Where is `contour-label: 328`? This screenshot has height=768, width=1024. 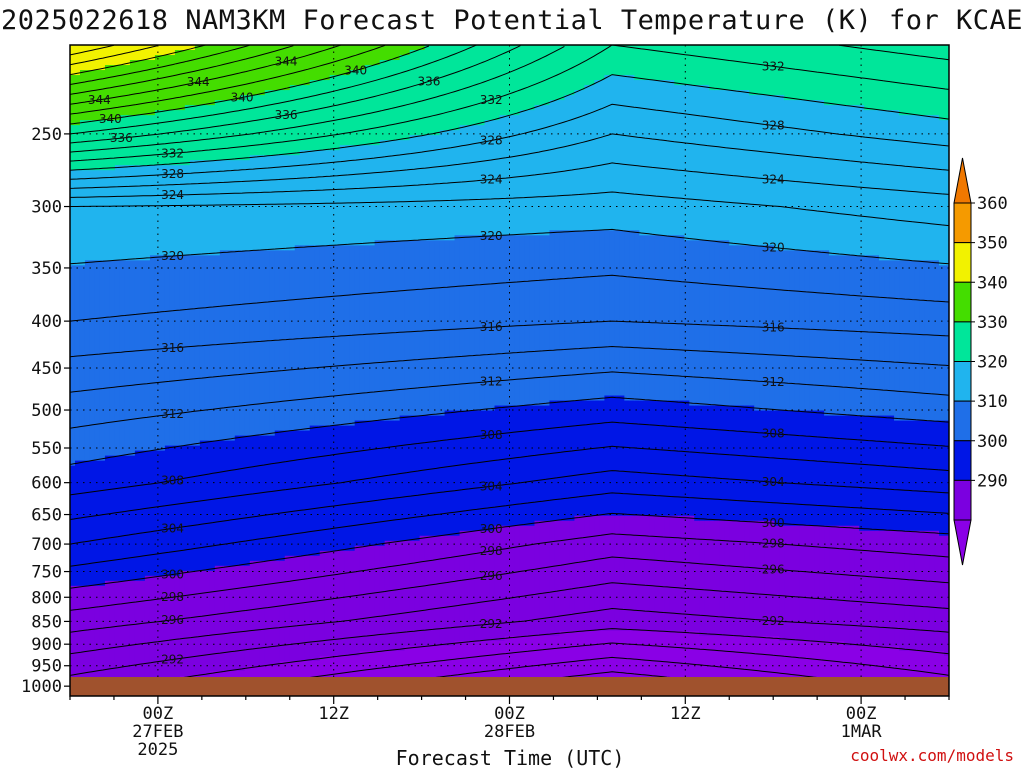
contour-label: 328 is located at coordinates (172, 174).